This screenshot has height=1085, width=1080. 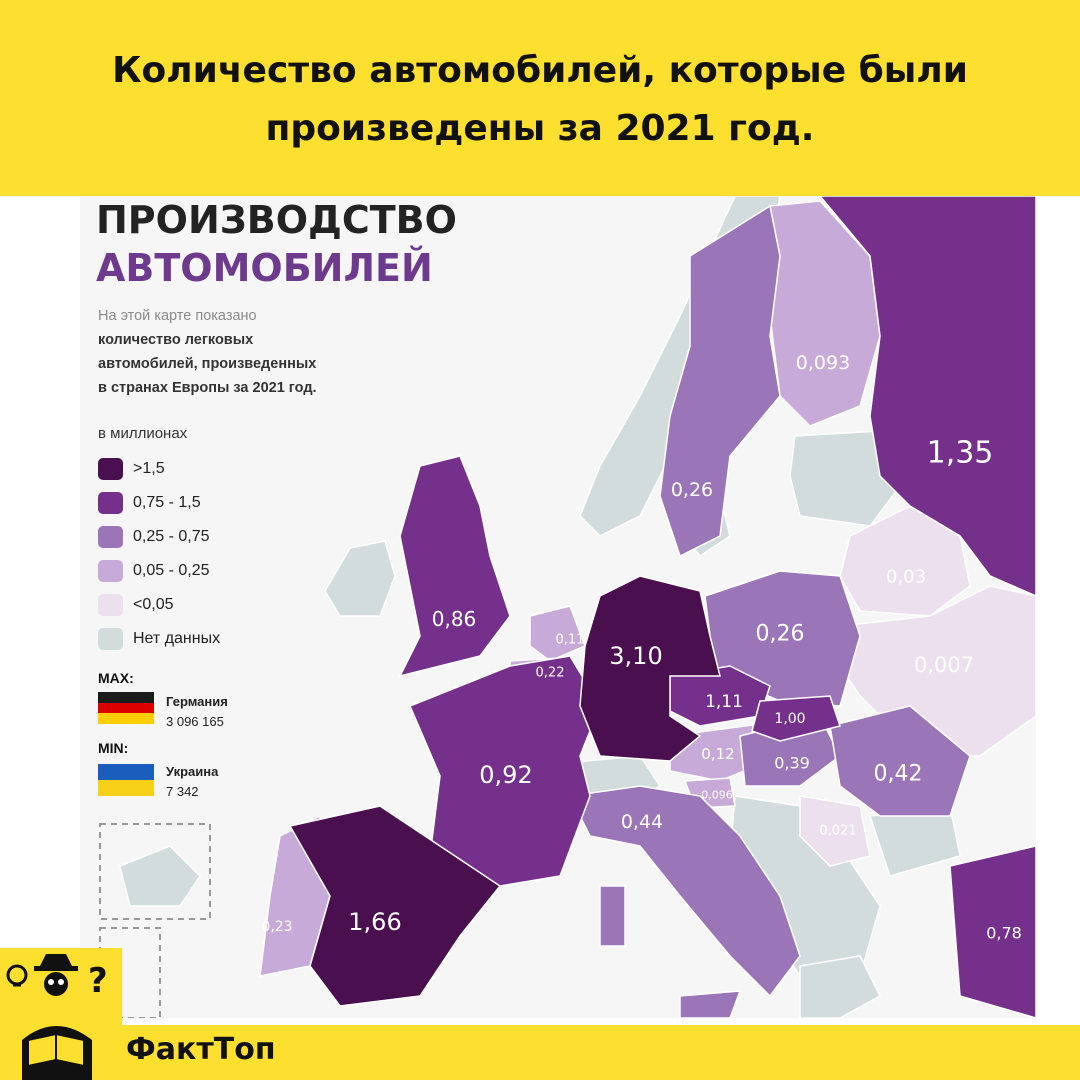 I want to click on value-finland: 0,093, so click(x=823, y=363).